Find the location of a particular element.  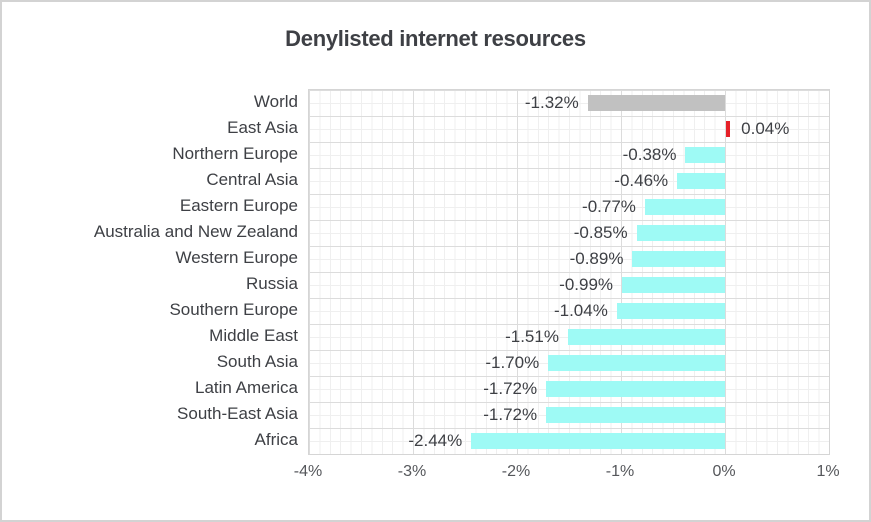

category-label-east-asia: East Asia is located at coordinates (262, 127).